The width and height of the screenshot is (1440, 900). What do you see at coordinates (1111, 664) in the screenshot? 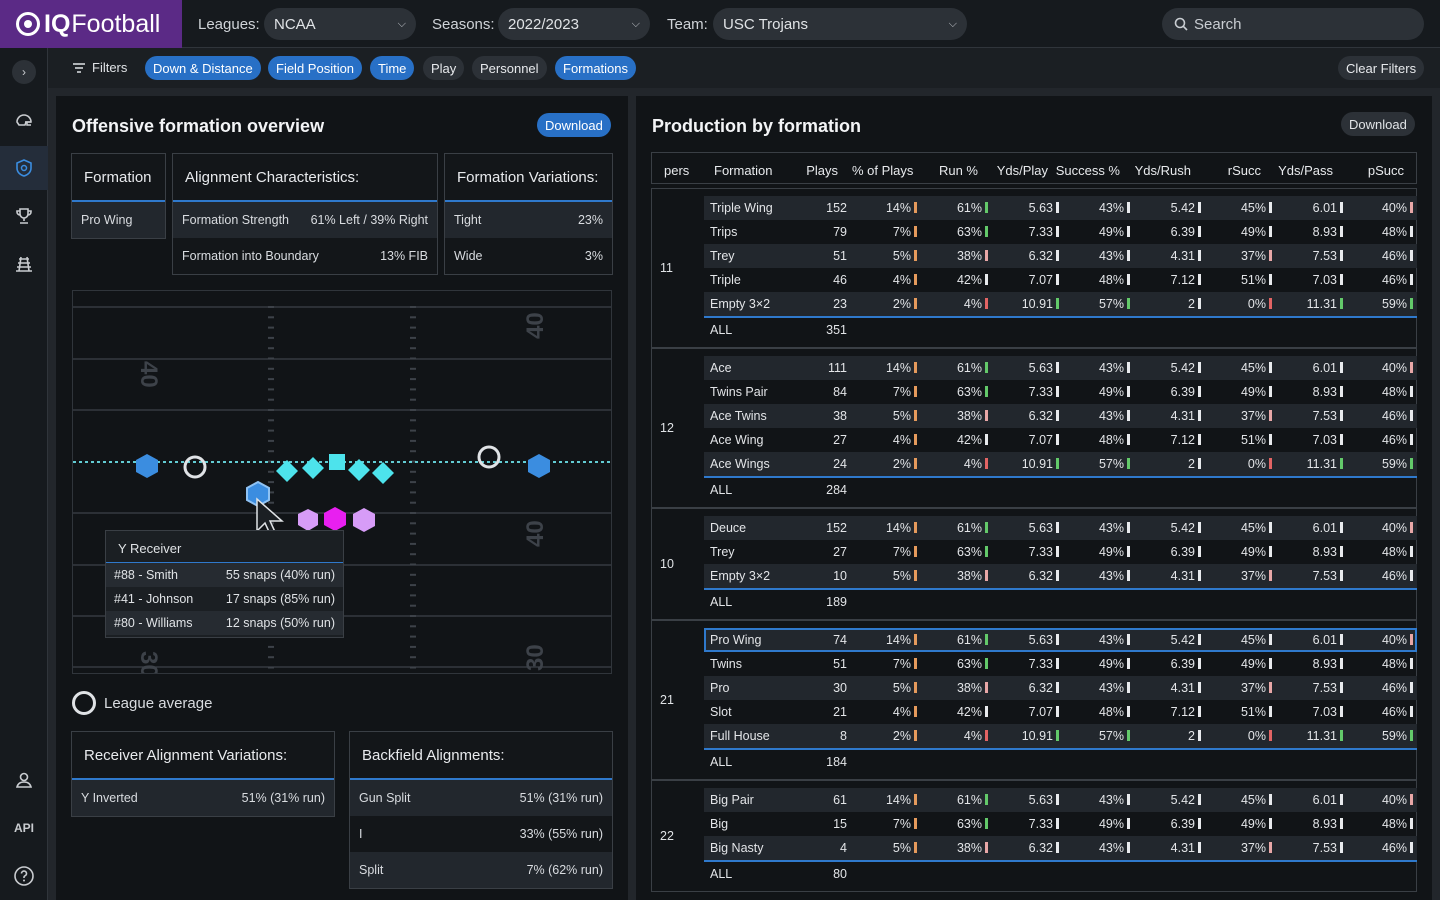
I see `cell-value: 49%` at bounding box center [1111, 664].